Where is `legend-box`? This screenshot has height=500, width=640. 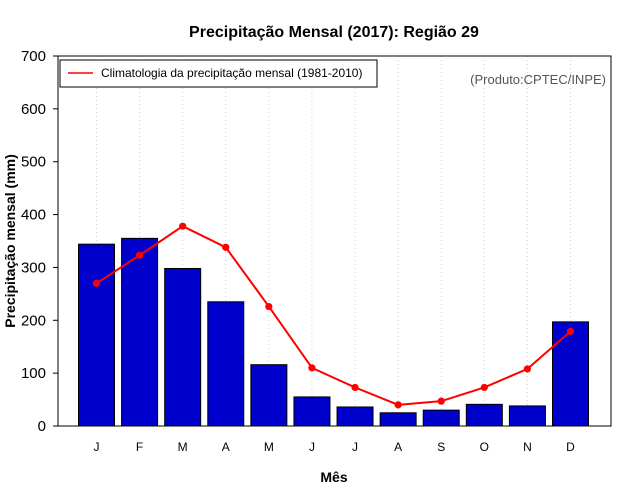
legend-box is located at coordinates (218, 73).